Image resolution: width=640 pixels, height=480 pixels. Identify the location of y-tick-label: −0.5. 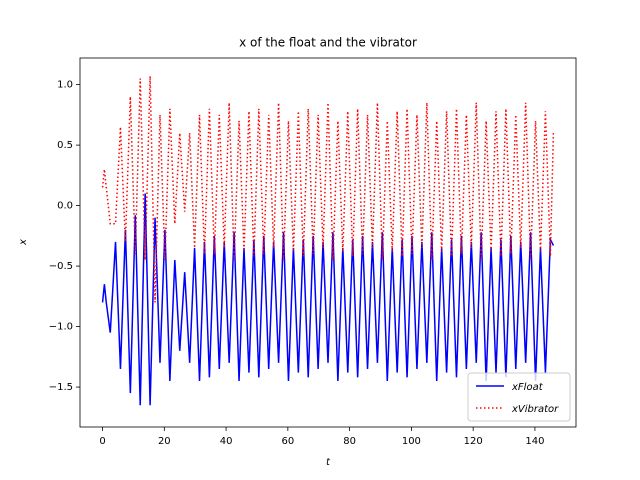
(61, 266).